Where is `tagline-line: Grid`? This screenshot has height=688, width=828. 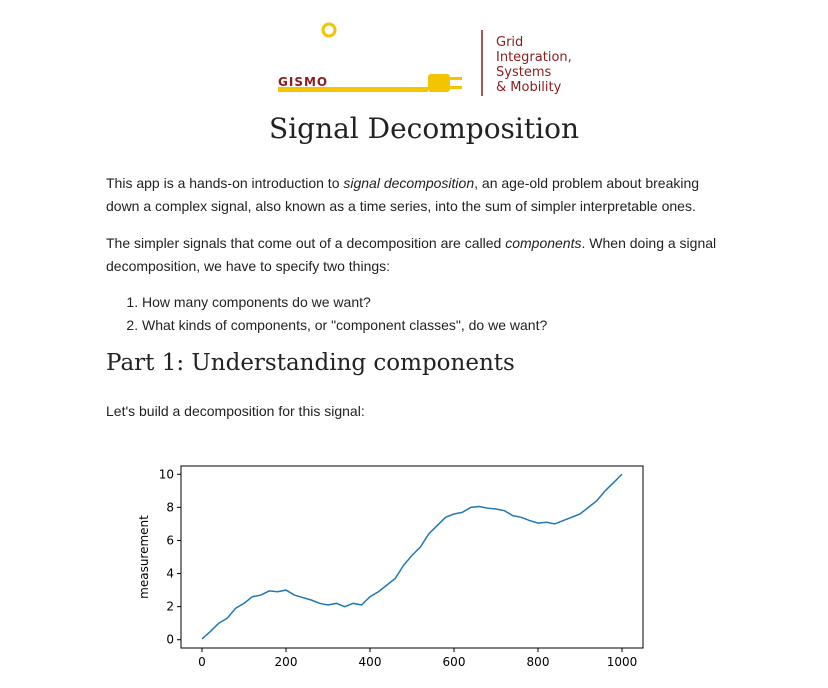 tagline-line: Grid is located at coordinates (509, 42).